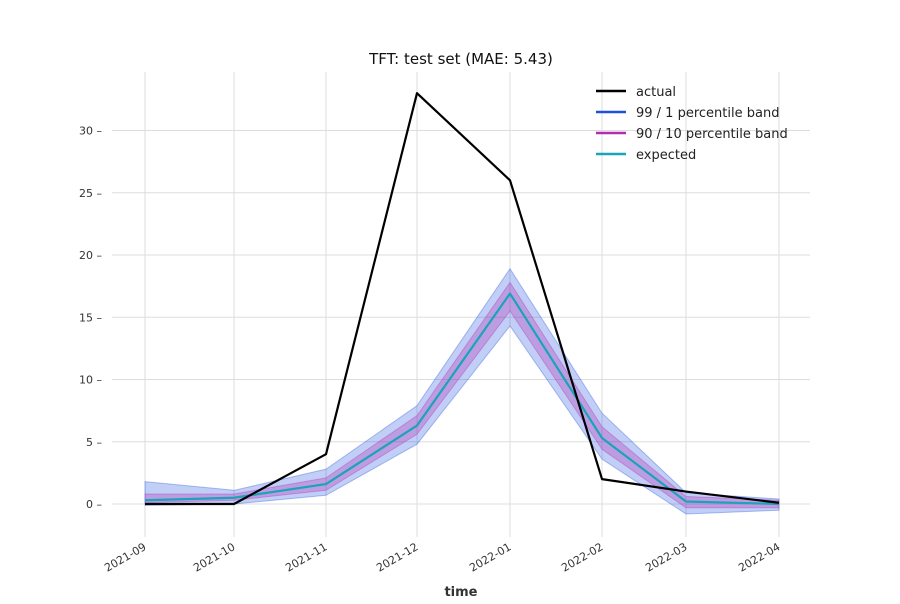  Describe the element at coordinates (90, 131) in the screenshot. I see `y-tick-label: 30 –` at that location.